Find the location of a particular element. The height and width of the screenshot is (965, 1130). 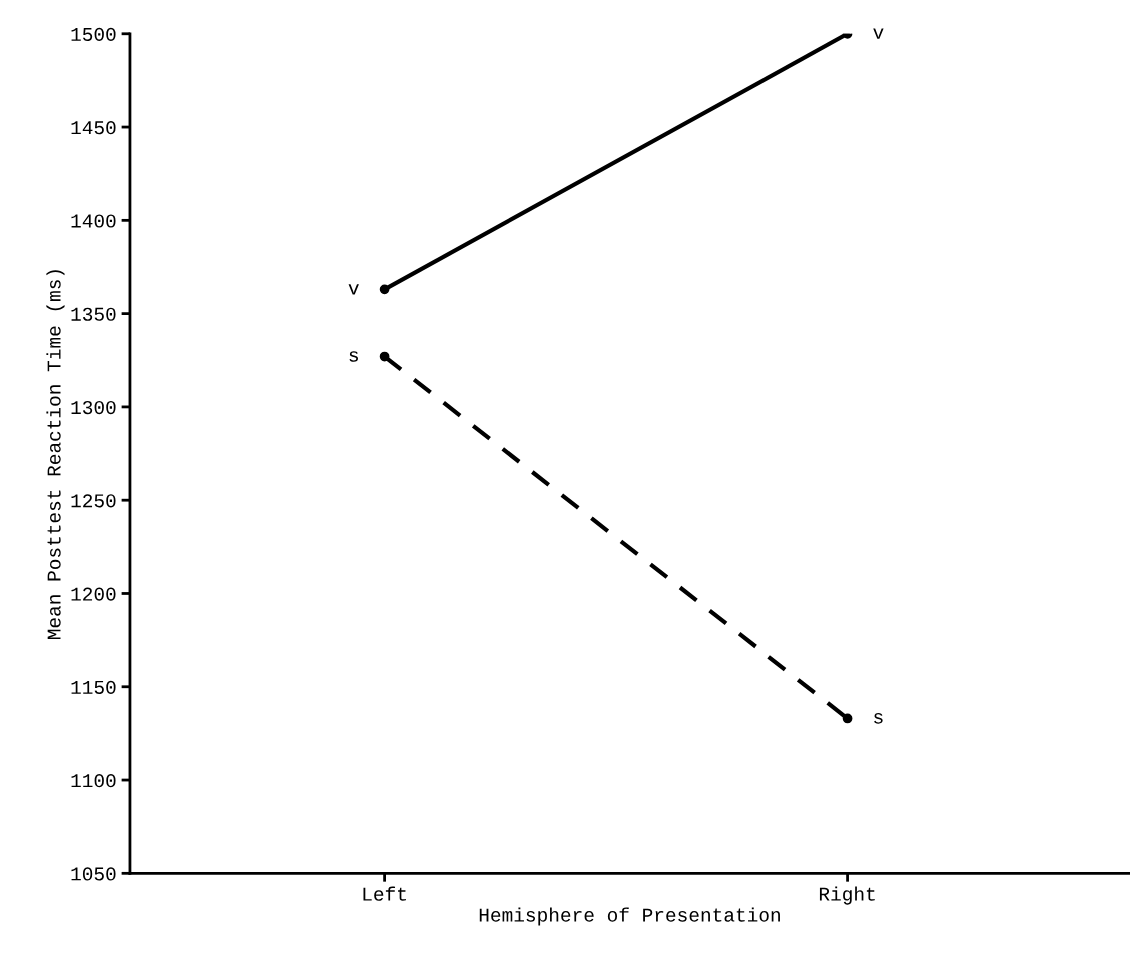

y-tick-label: 1250 is located at coordinates (93, 501).